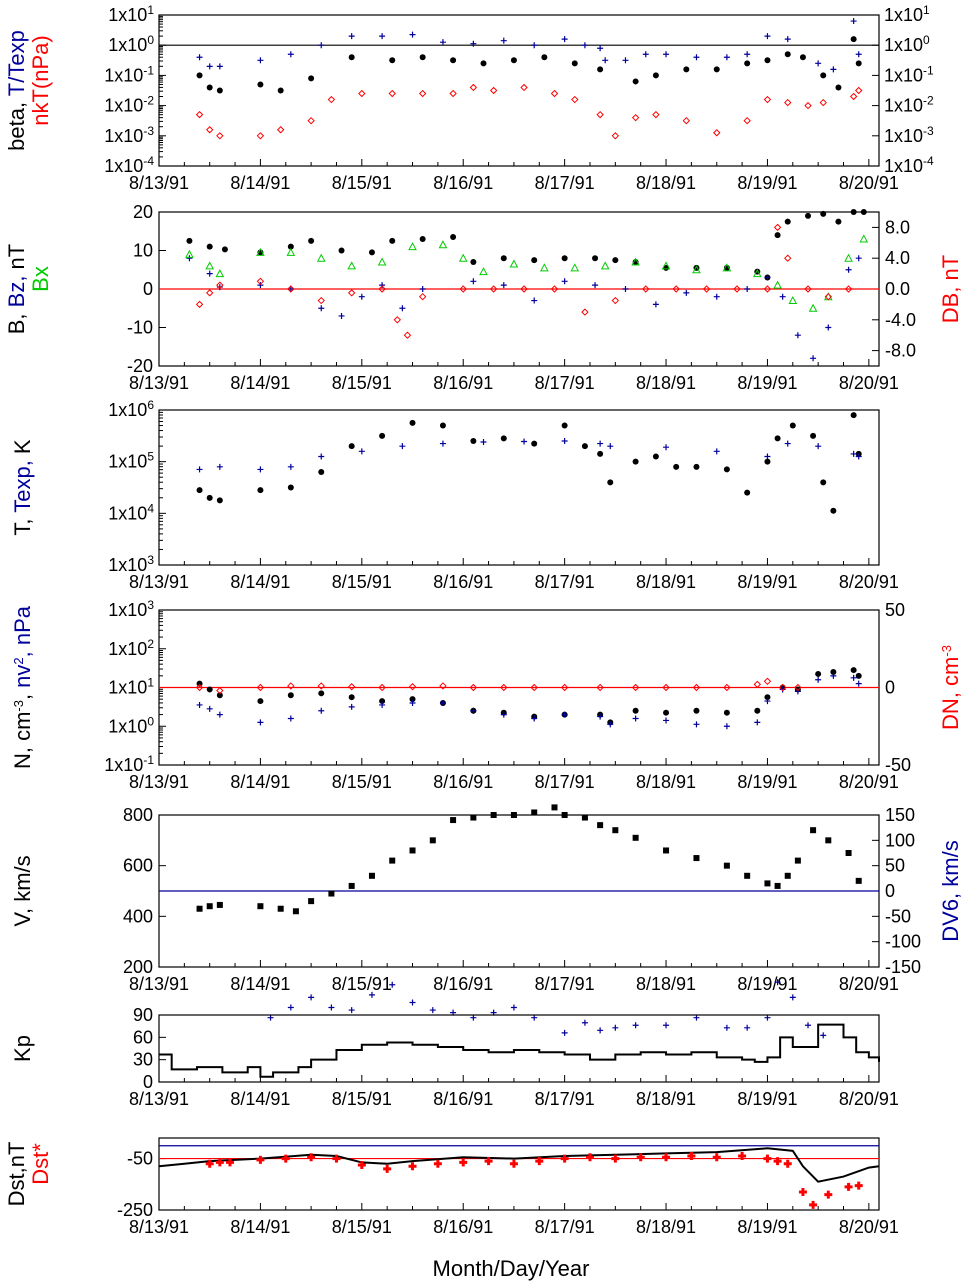 The height and width of the screenshot is (1285, 977). I want to click on x-tick-label: 8/18/91, so click(666, 383).